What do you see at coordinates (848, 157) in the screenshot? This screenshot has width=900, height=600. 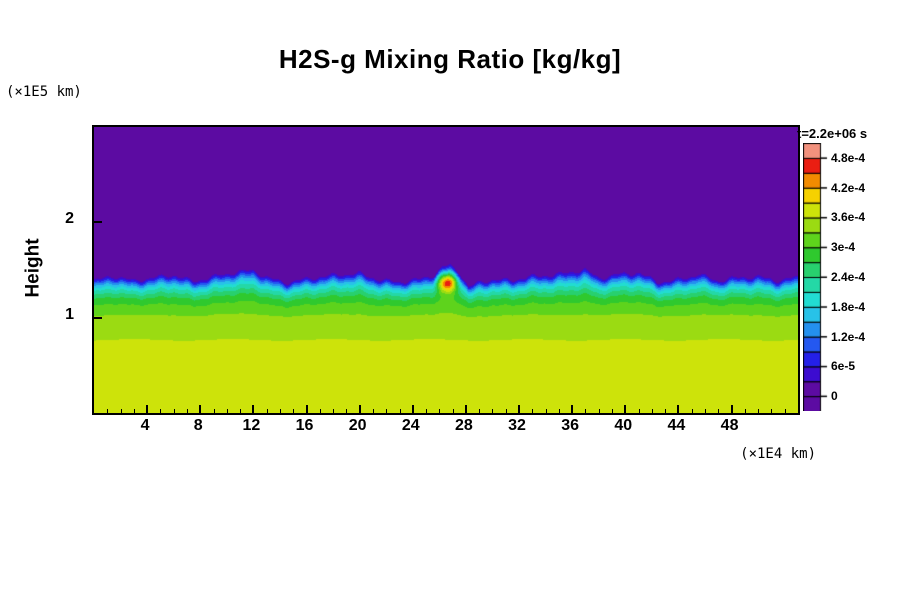 I see `colorbar-tick-label: 4.8e-4` at bounding box center [848, 157].